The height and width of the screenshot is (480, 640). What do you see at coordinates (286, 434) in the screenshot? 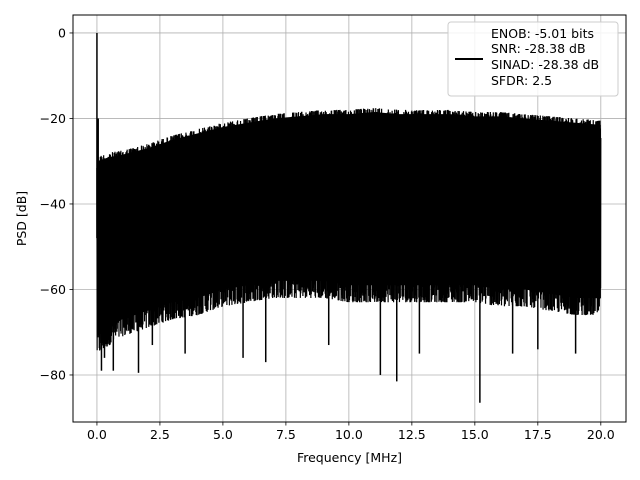
I see `x-tick-label: 7.5` at bounding box center [286, 434].